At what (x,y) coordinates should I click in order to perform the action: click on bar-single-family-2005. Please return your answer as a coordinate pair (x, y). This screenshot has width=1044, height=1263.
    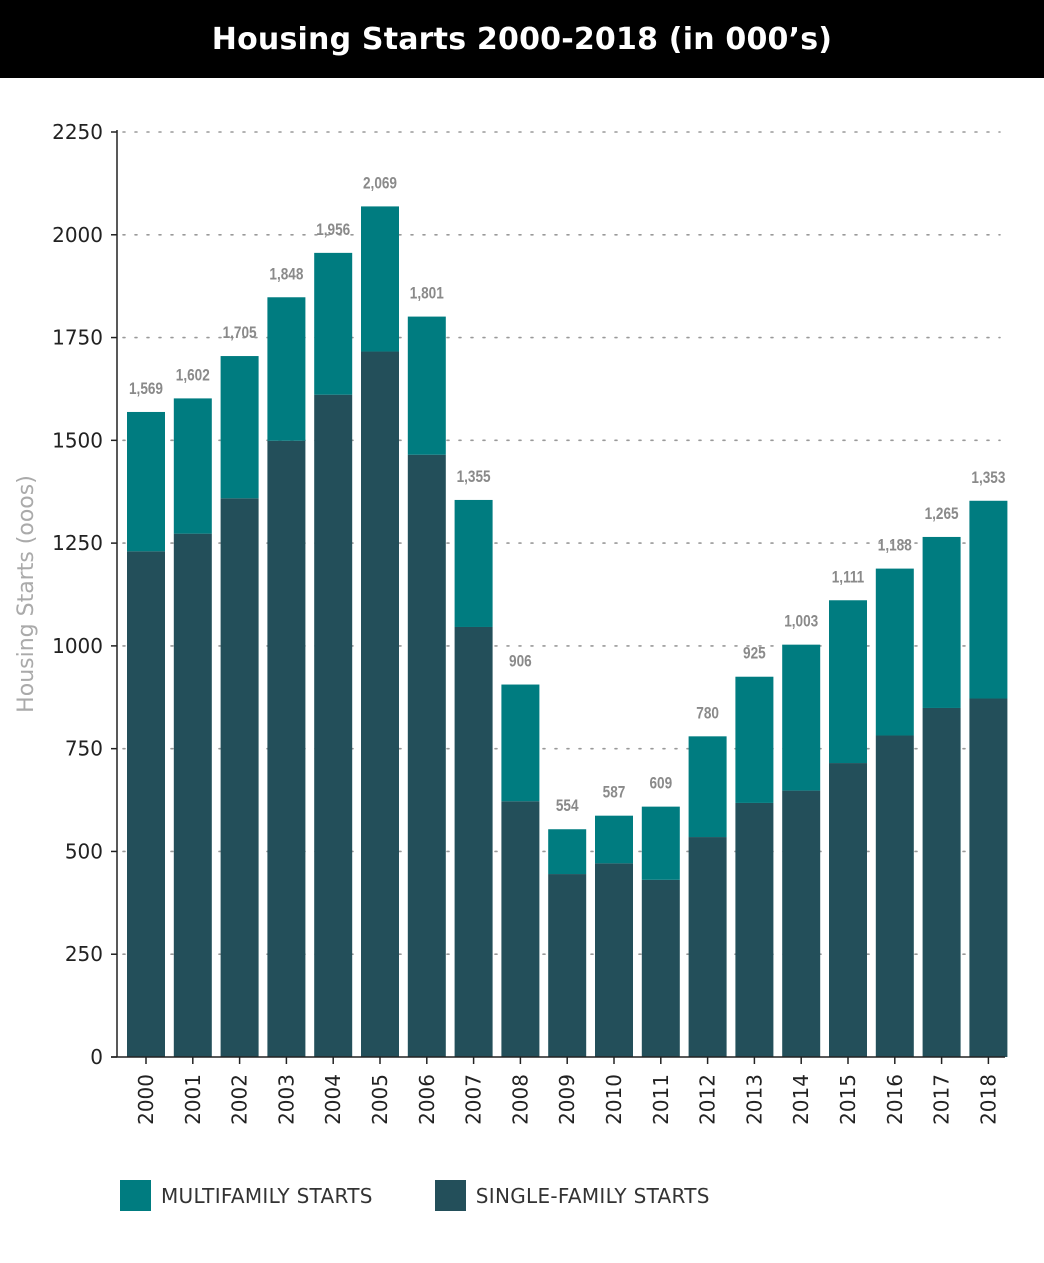
    Looking at the image, I should click on (380, 704).